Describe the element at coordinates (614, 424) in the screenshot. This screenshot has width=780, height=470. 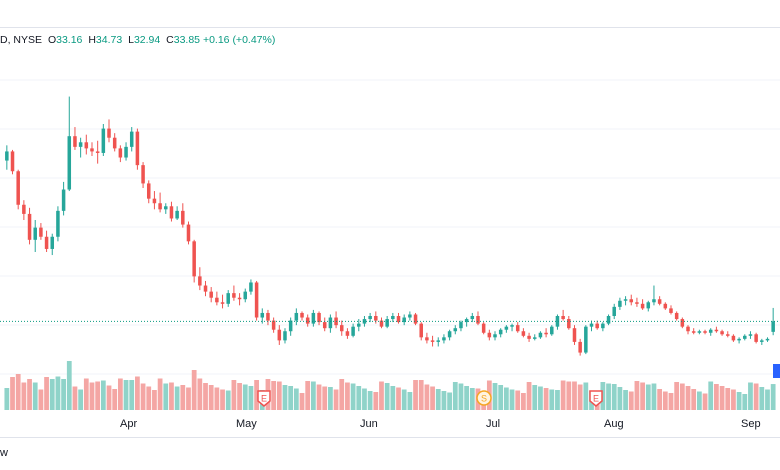
I see `x-axis-label-aug: Aug` at that location.